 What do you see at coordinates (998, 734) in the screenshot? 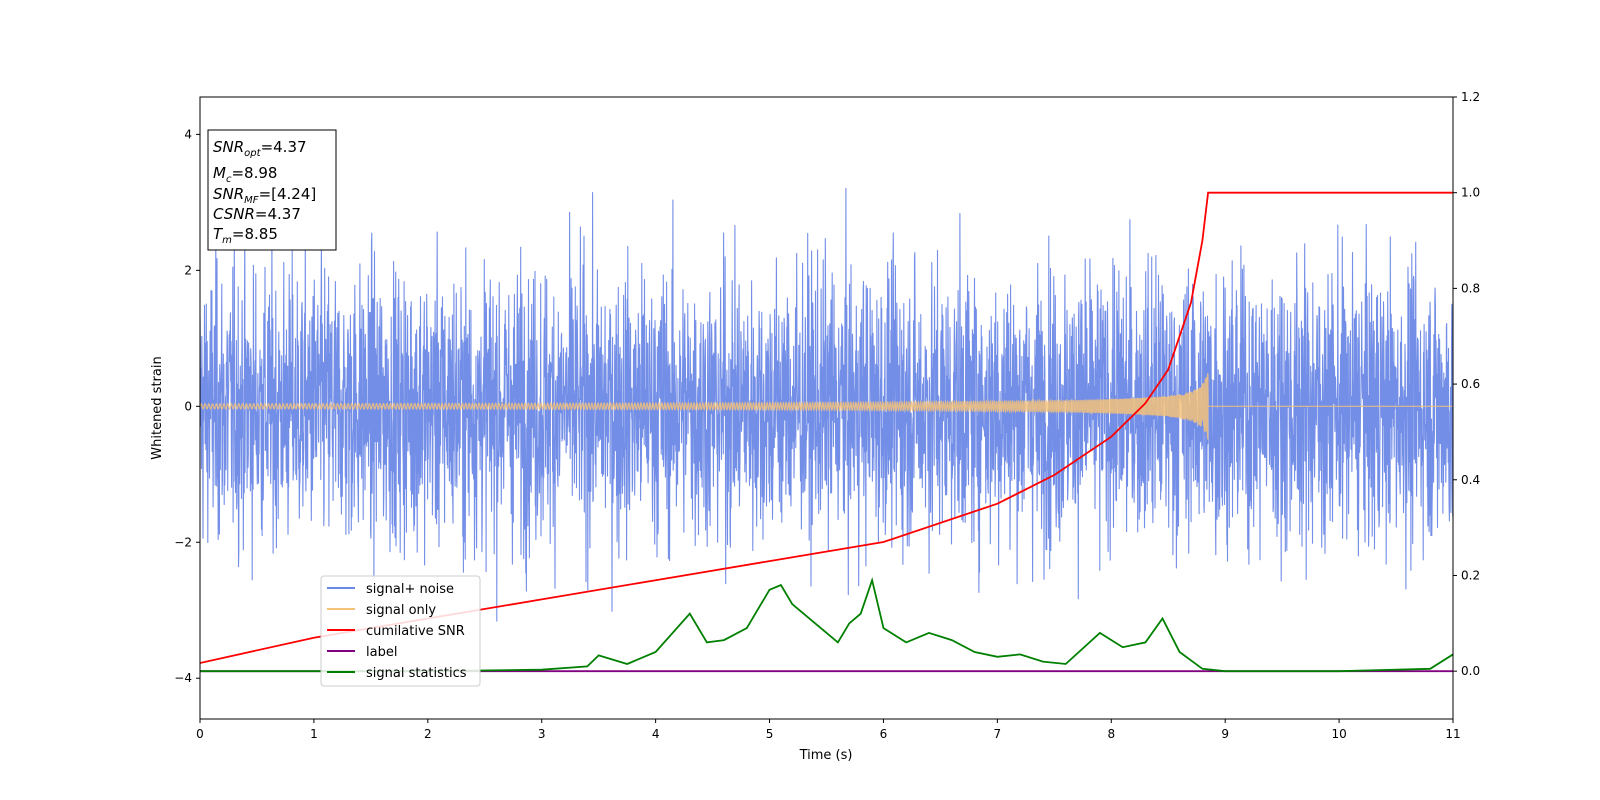
I see `x-tick-label: 7` at bounding box center [998, 734].